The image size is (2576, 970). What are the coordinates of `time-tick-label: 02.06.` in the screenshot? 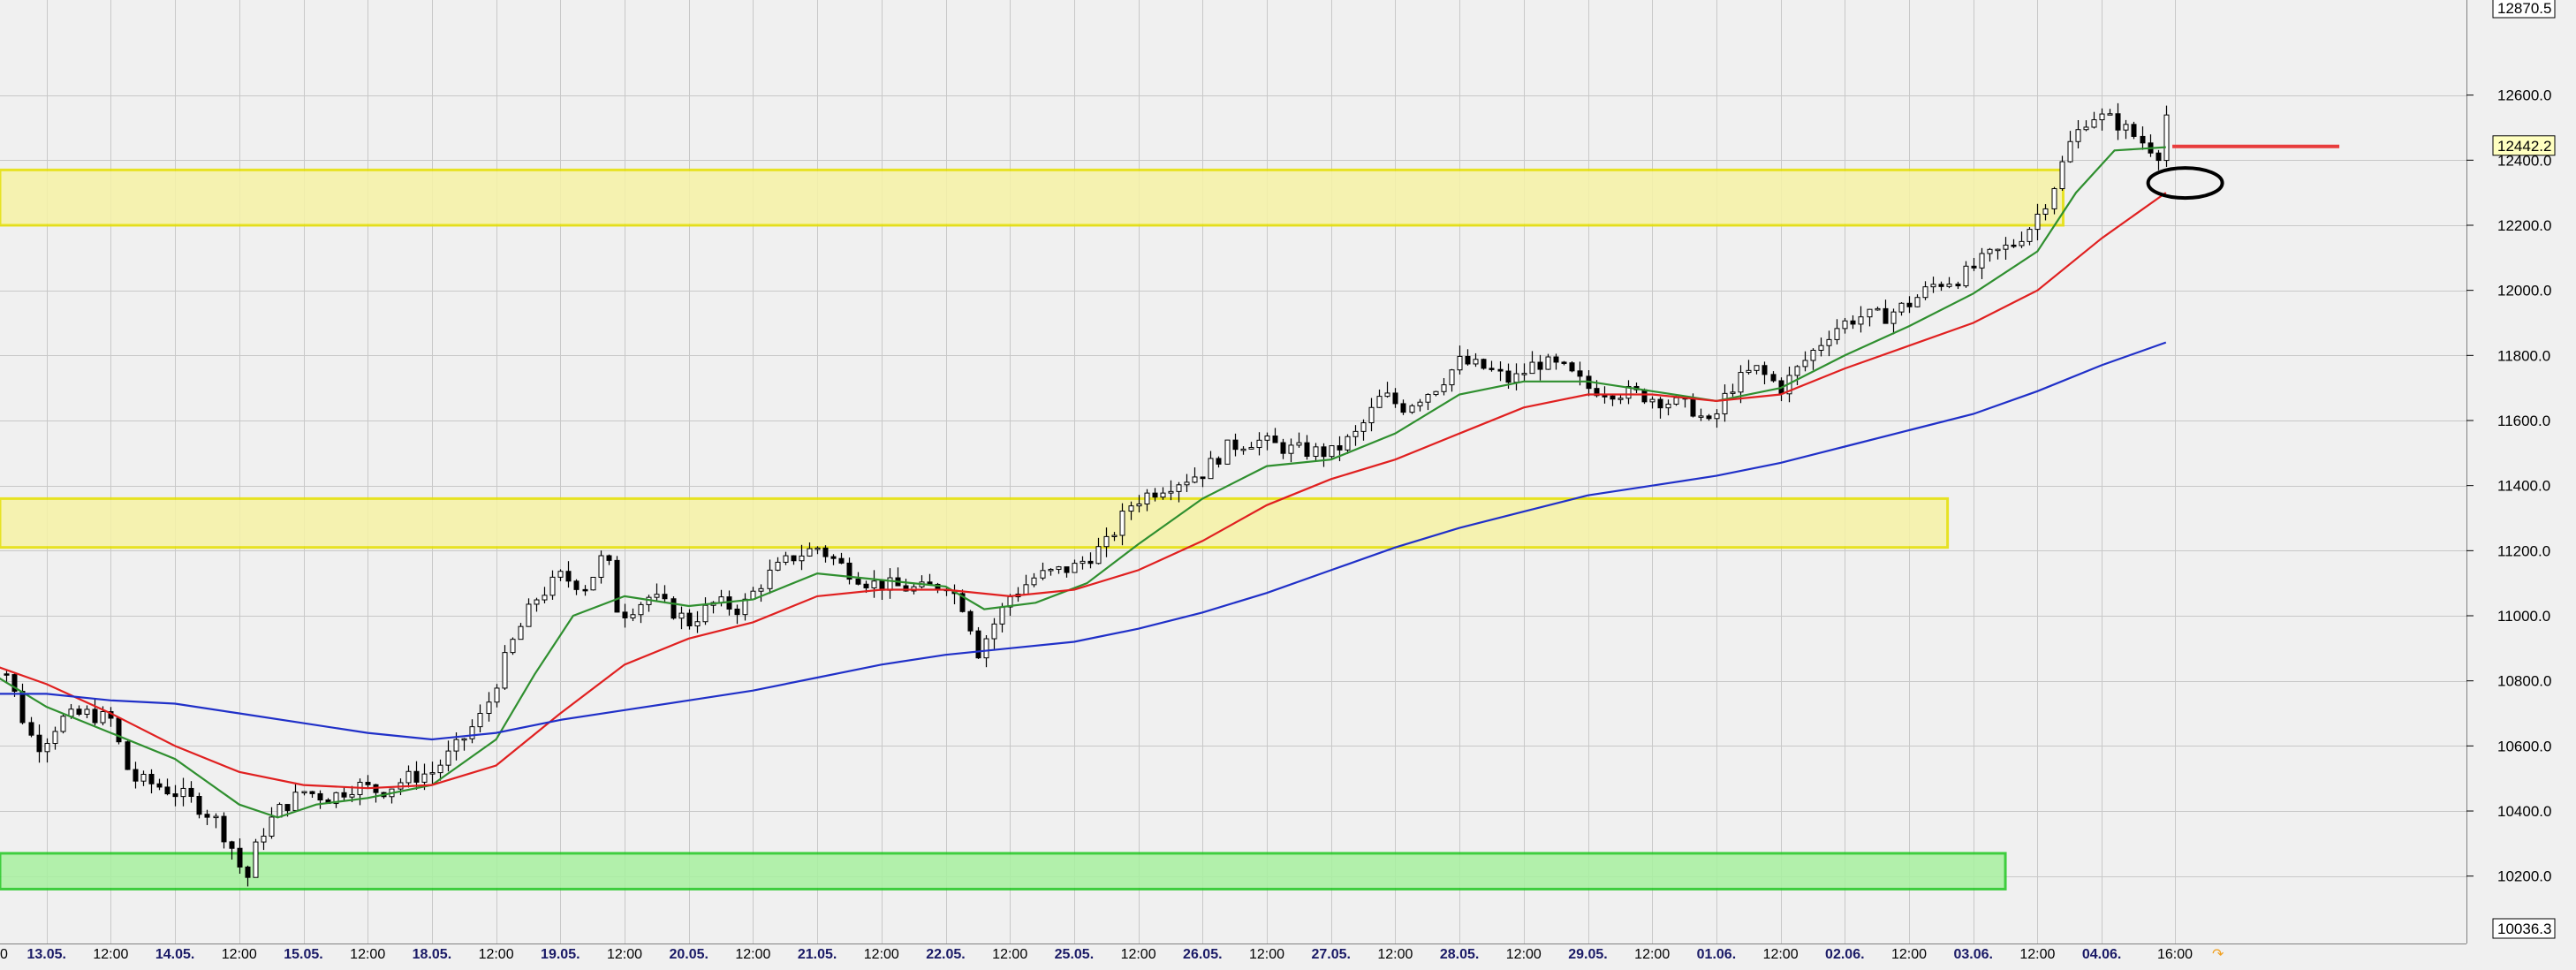 It's located at (1845, 954).